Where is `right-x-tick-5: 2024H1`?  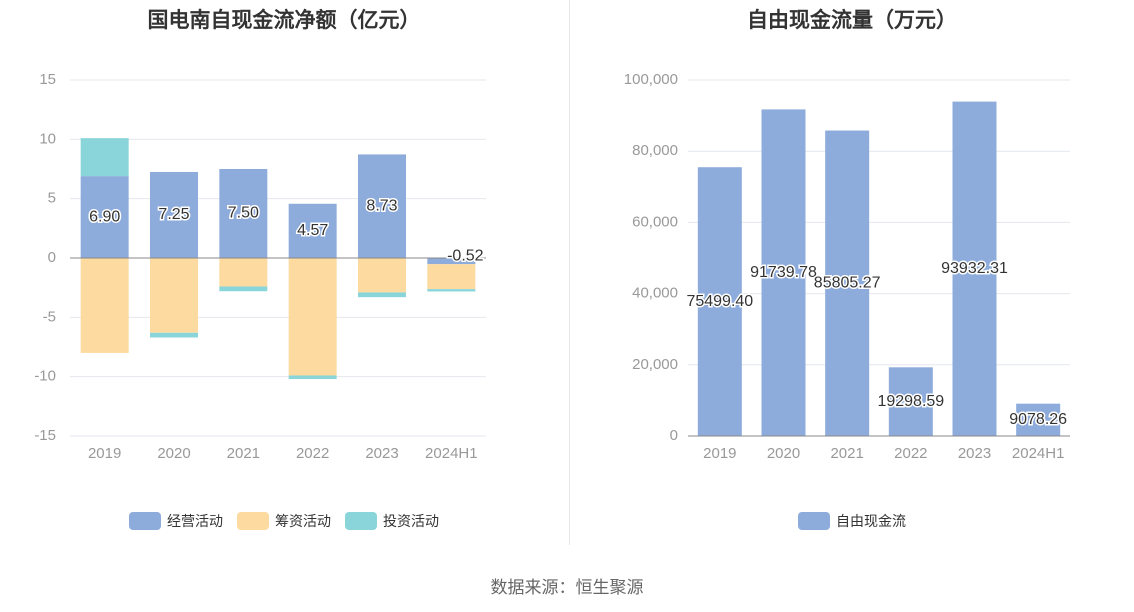 right-x-tick-5: 2024H1 is located at coordinates (1038, 453).